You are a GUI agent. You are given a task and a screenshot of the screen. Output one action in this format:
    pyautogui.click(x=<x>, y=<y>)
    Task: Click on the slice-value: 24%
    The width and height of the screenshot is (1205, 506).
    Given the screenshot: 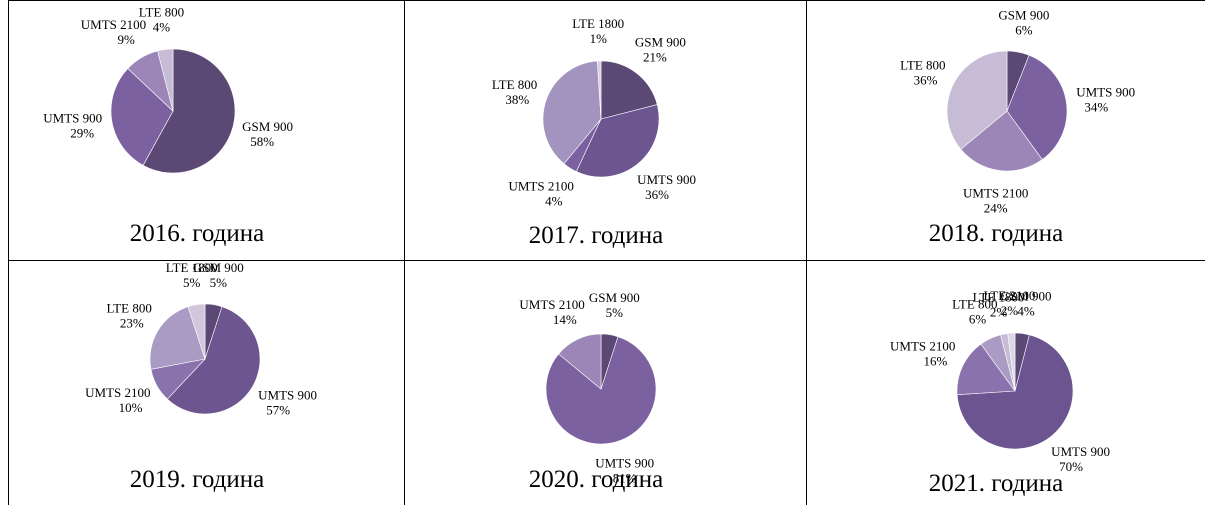 What is the action you would take?
    pyautogui.click(x=996, y=207)
    